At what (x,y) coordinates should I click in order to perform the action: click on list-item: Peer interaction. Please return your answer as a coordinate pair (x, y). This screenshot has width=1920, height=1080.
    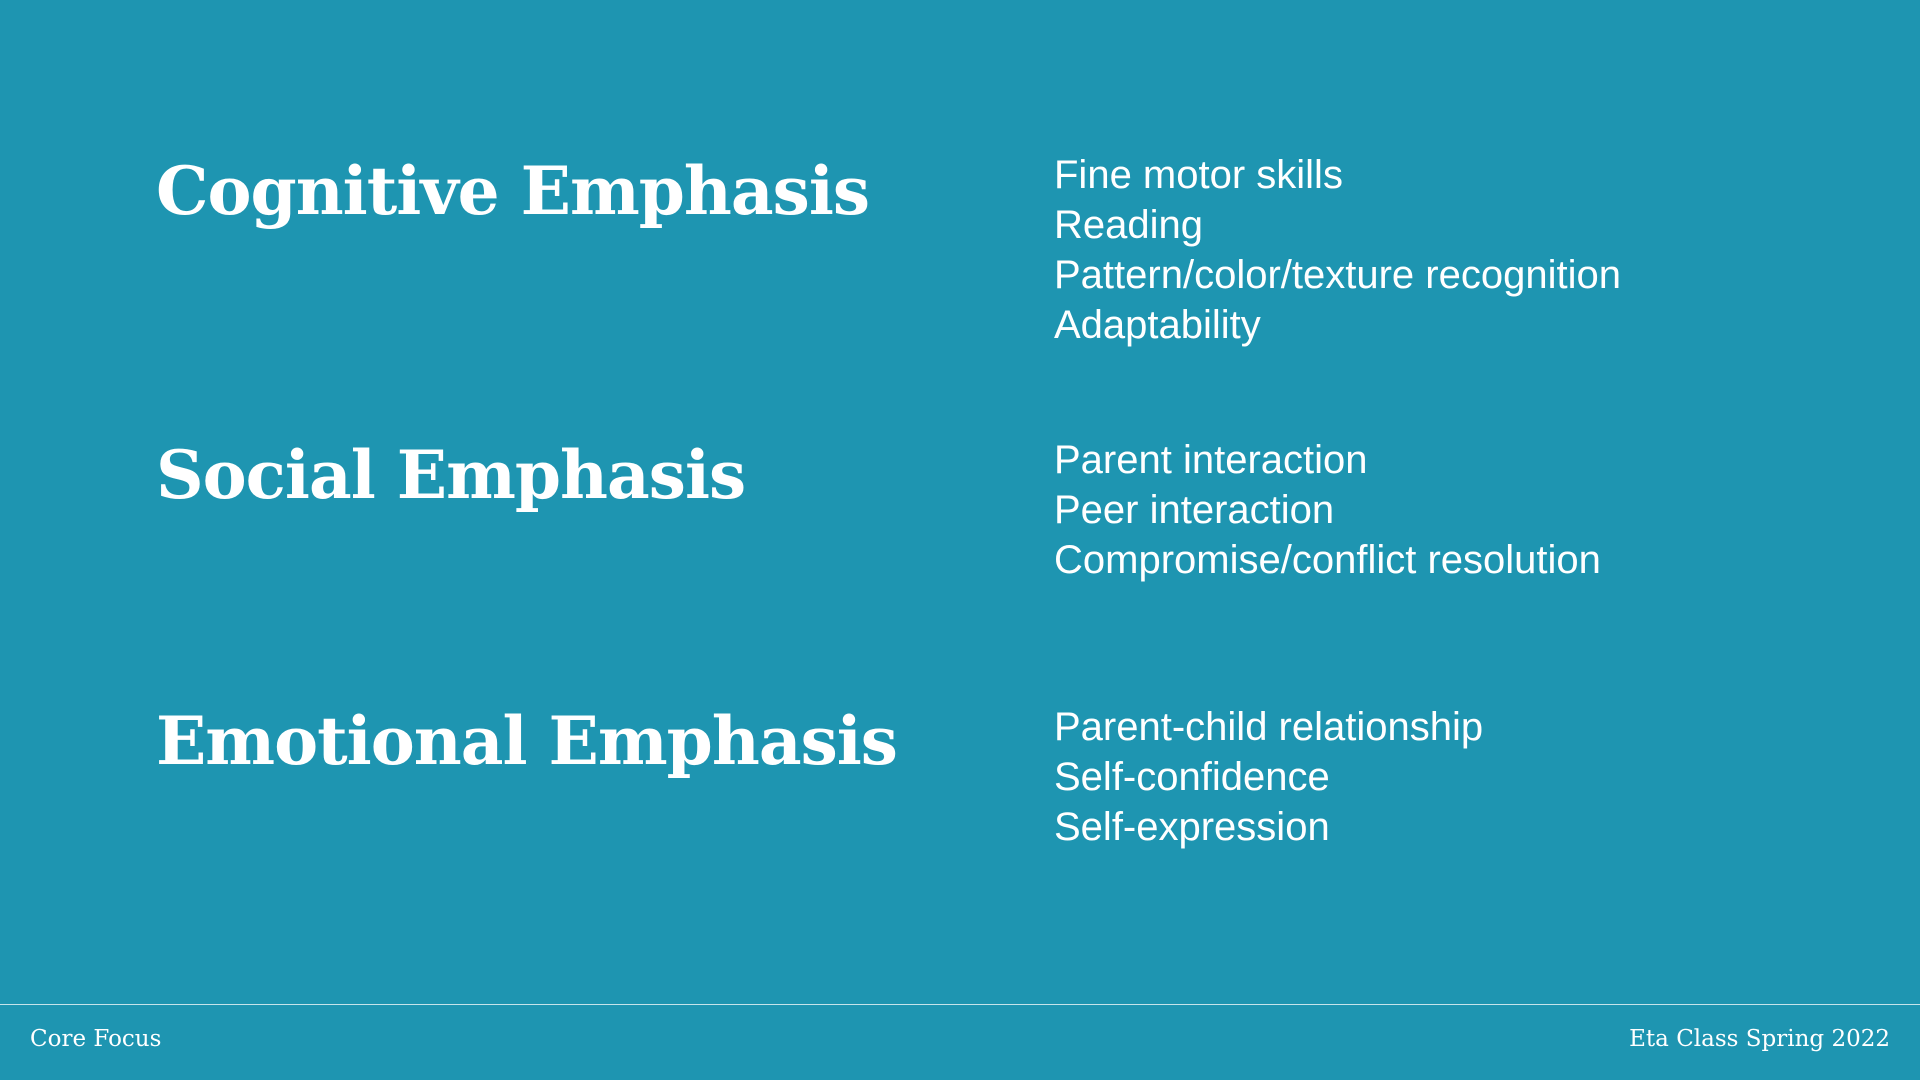
    Looking at the image, I should click on (1194, 510).